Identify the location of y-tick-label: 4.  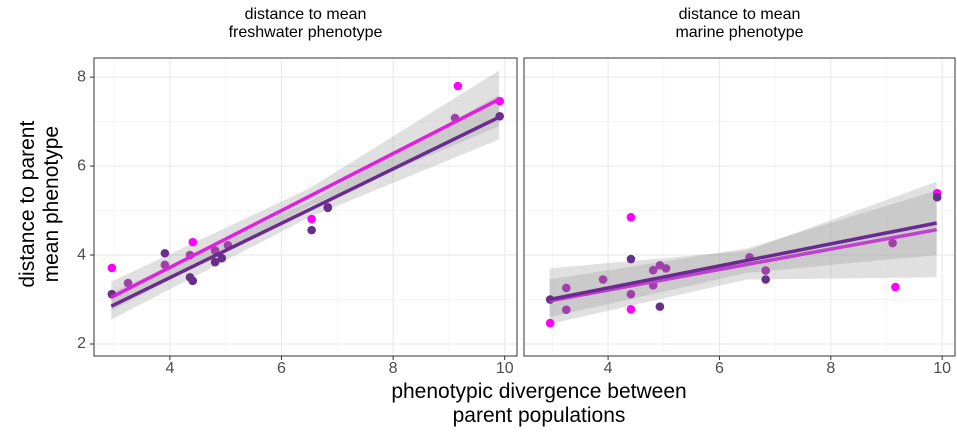
(81, 254).